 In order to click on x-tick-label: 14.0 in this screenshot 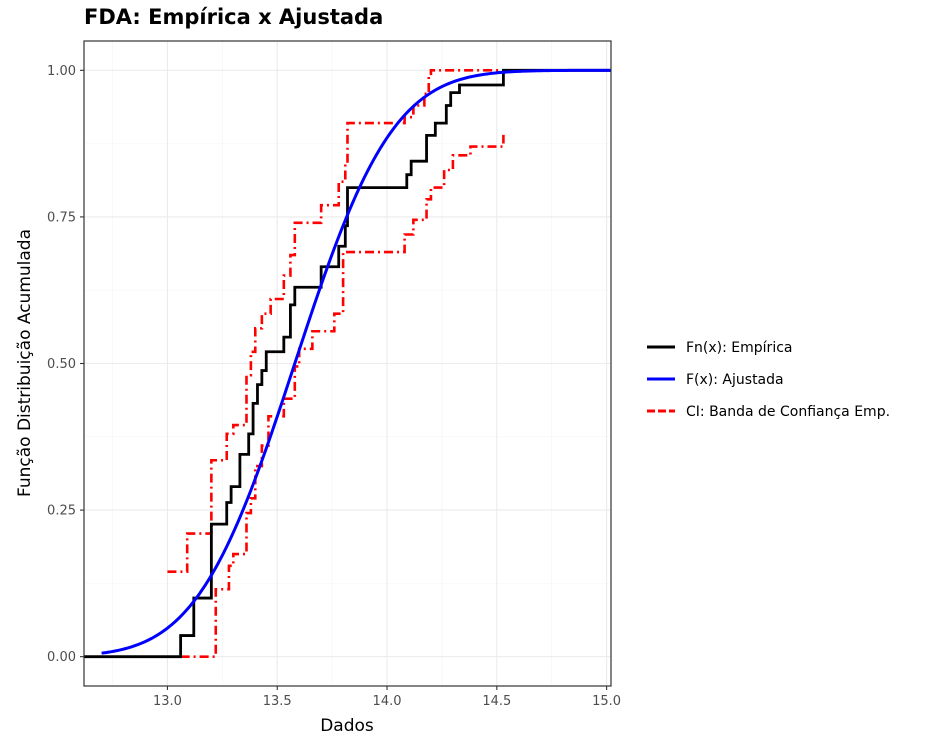, I will do `click(387, 701)`.